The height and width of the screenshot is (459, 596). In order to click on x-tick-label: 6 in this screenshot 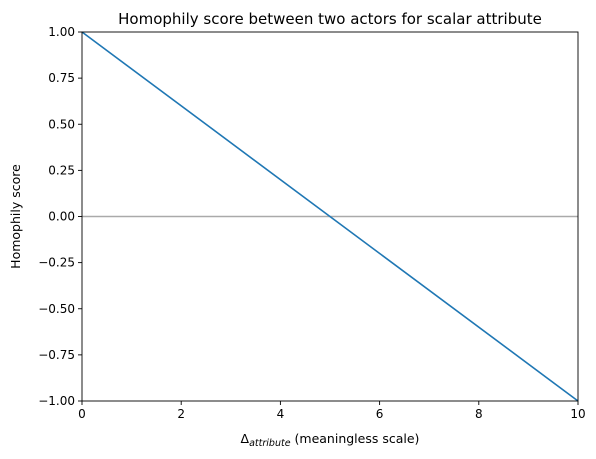, I will do `click(380, 414)`.